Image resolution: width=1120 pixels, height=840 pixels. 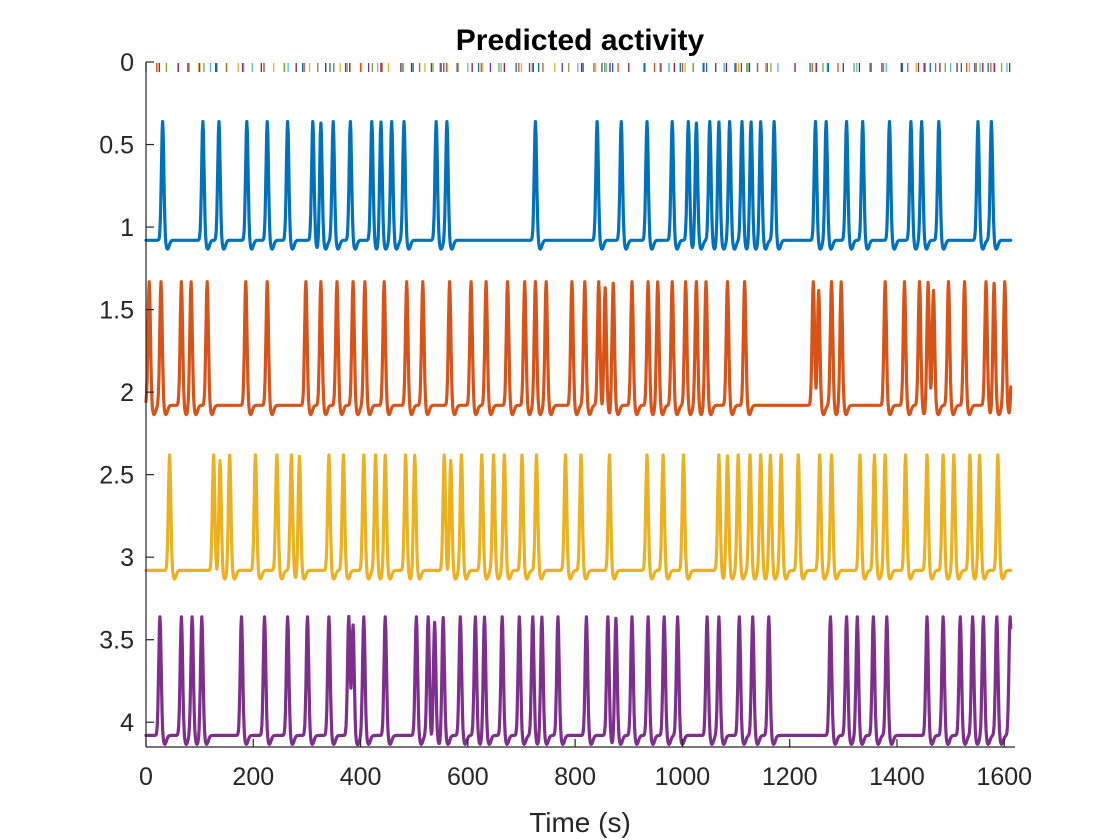 I want to click on y-tick-label: 1.5, so click(x=116, y=311).